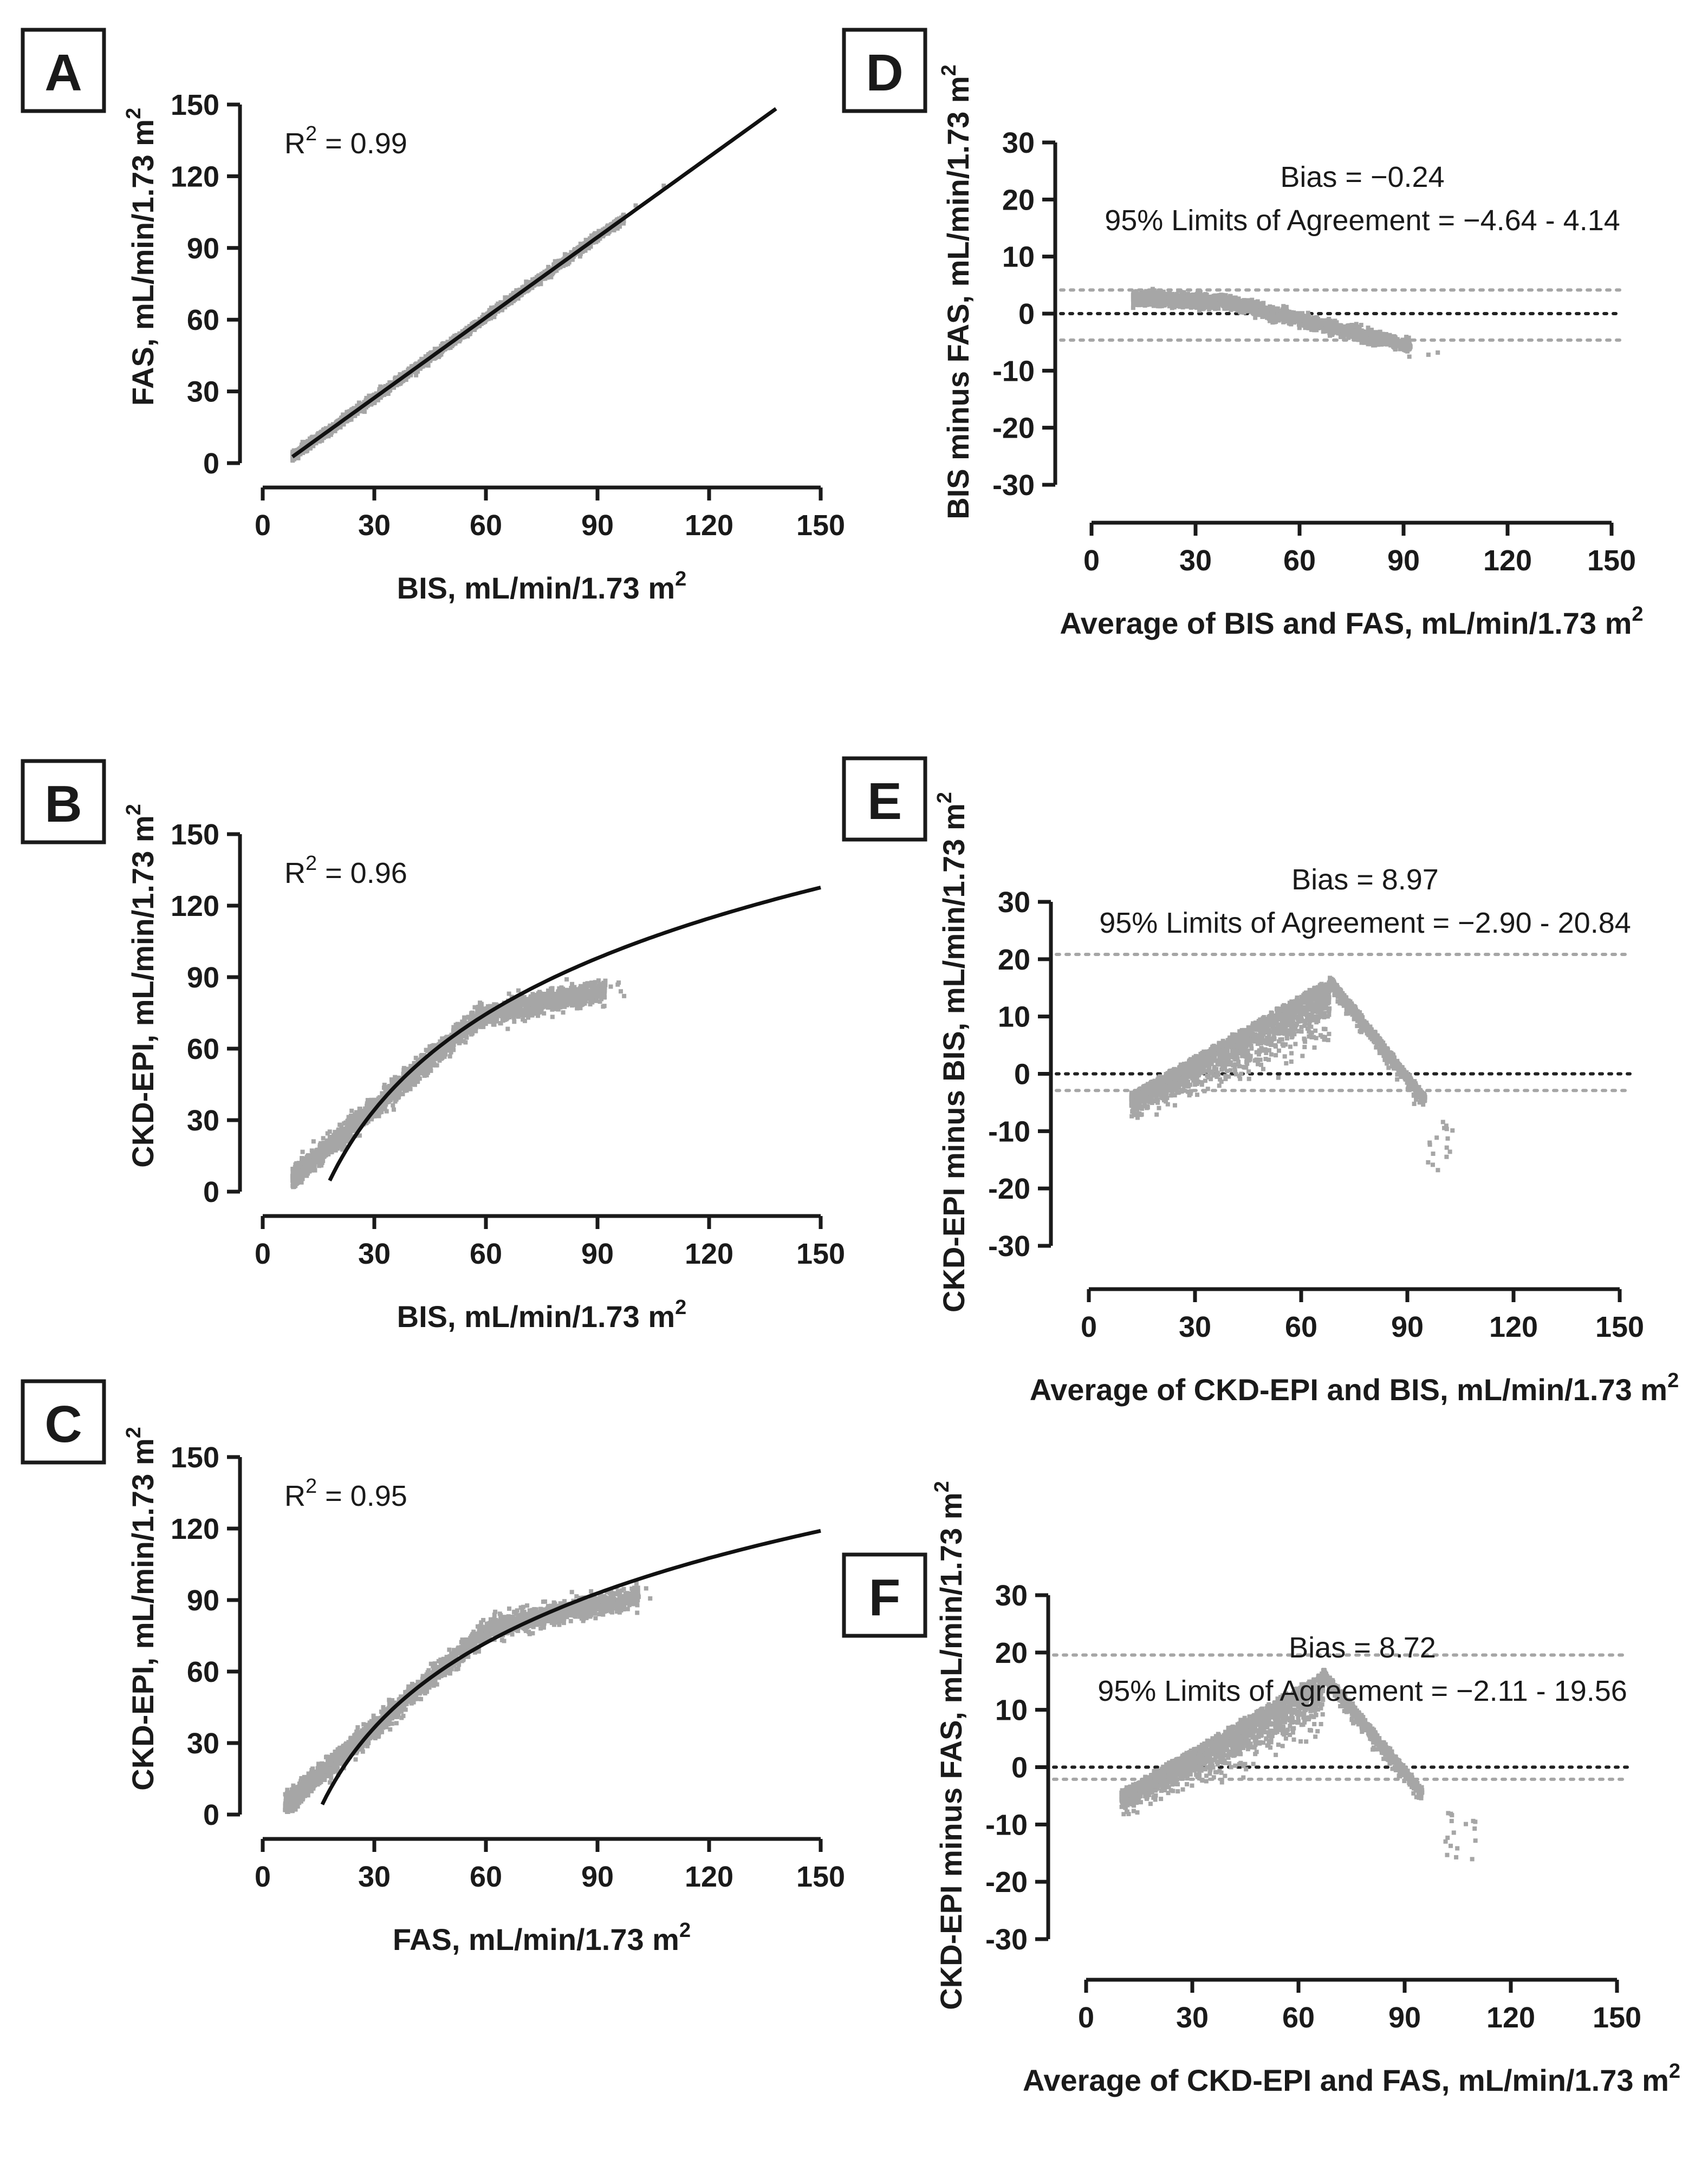 This screenshot has width=1708, height=2165. What do you see at coordinates (195, 105) in the screenshot?
I see `y-tick-label: 150` at bounding box center [195, 105].